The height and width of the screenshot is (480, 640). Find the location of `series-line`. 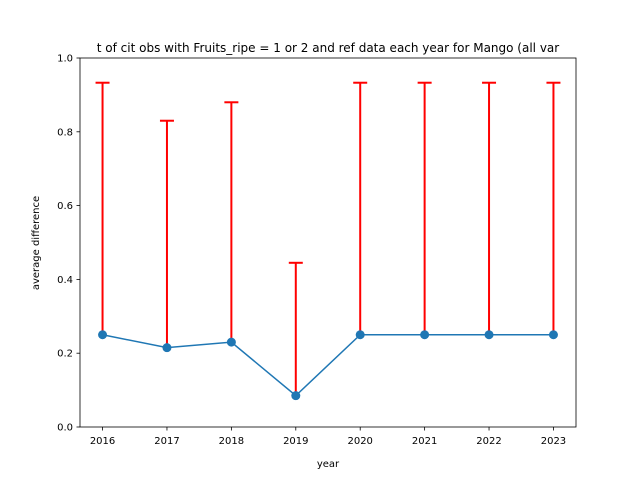

series-line is located at coordinates (328, 365).